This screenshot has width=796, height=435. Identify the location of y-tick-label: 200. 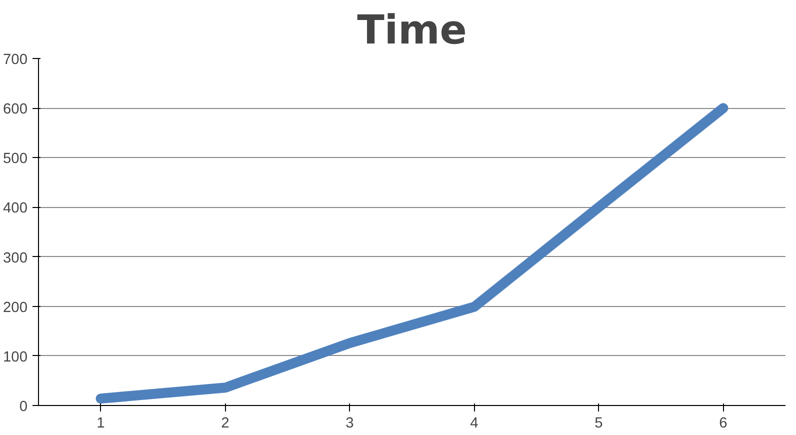
(15, 308).